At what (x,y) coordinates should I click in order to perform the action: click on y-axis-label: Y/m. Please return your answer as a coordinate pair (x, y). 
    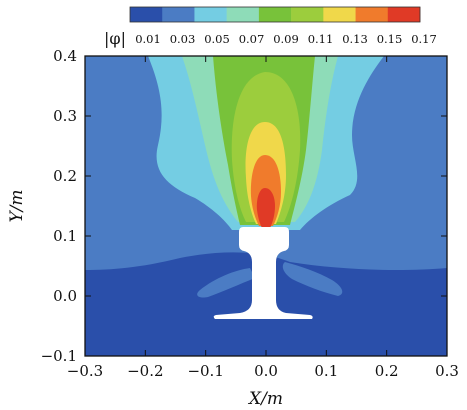
    Looking at the image, I should click on (17, 205).